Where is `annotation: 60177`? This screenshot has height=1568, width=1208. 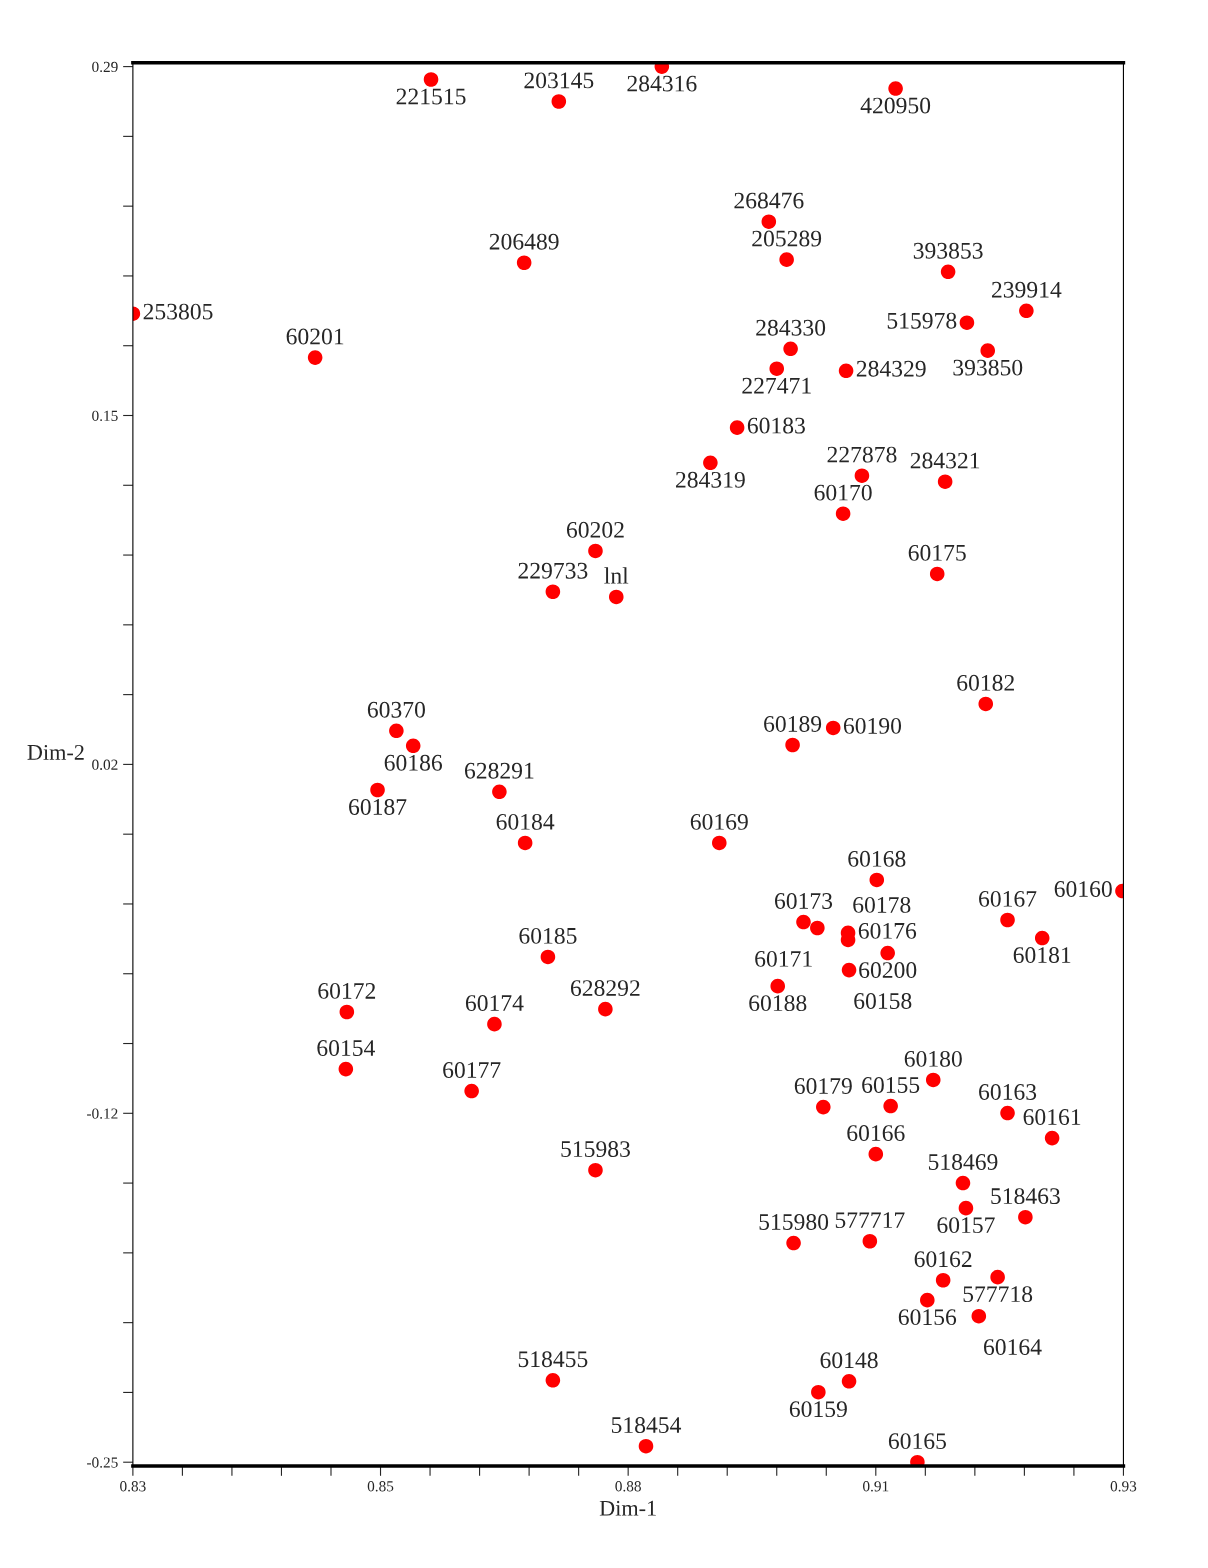 annotation: 60177 is located at coordinates (472, 1070).